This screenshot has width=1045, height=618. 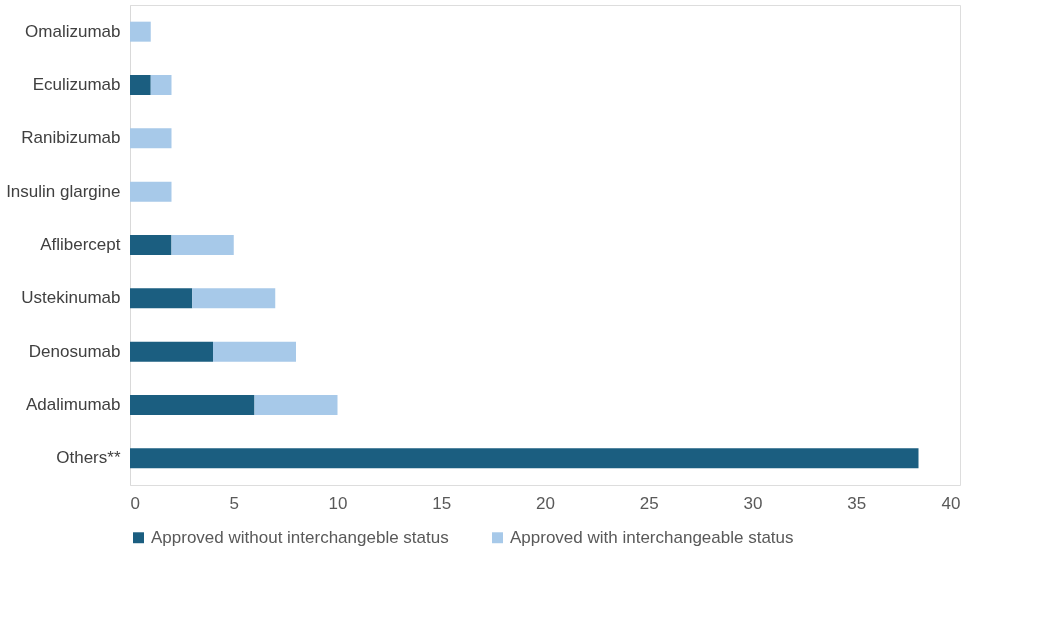 I want to click on y-tick-label: Aflibercept, so click(x=80, y=244).